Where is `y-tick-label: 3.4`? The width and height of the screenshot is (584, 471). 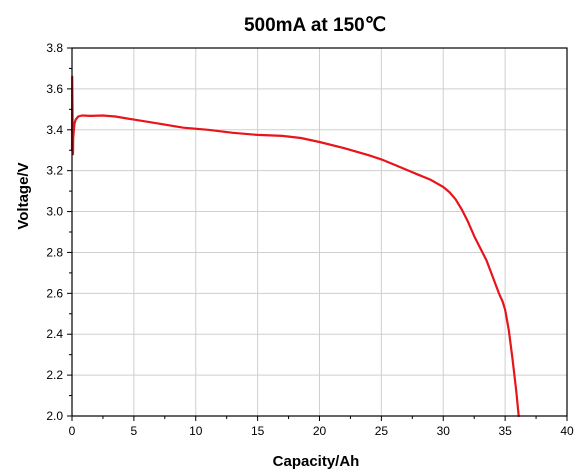
y-tick-label: 3.4 is located at coordinates (54, 130).